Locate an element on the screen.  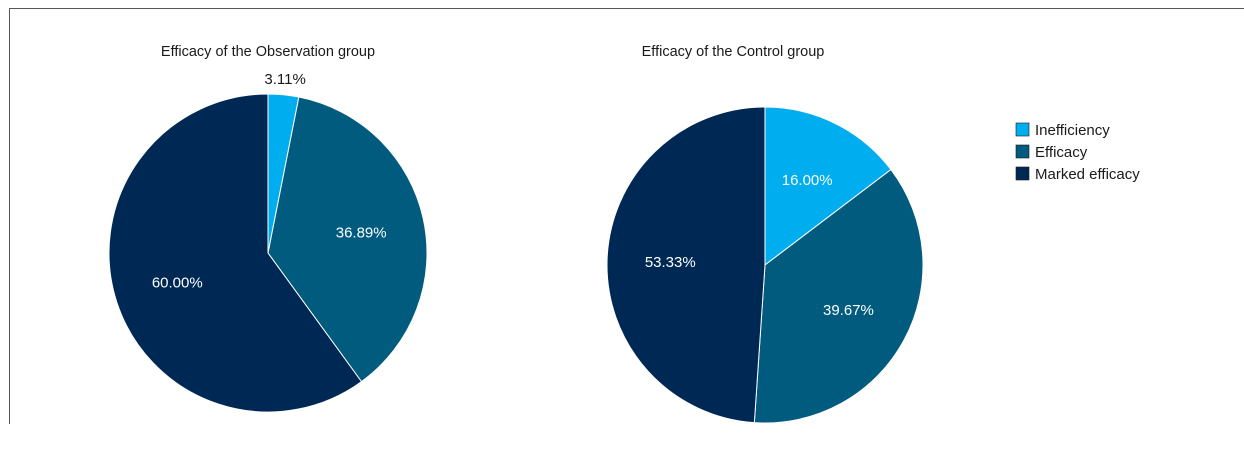
control-label-efficacy: 39.67% is located at coordinates (848, 310).